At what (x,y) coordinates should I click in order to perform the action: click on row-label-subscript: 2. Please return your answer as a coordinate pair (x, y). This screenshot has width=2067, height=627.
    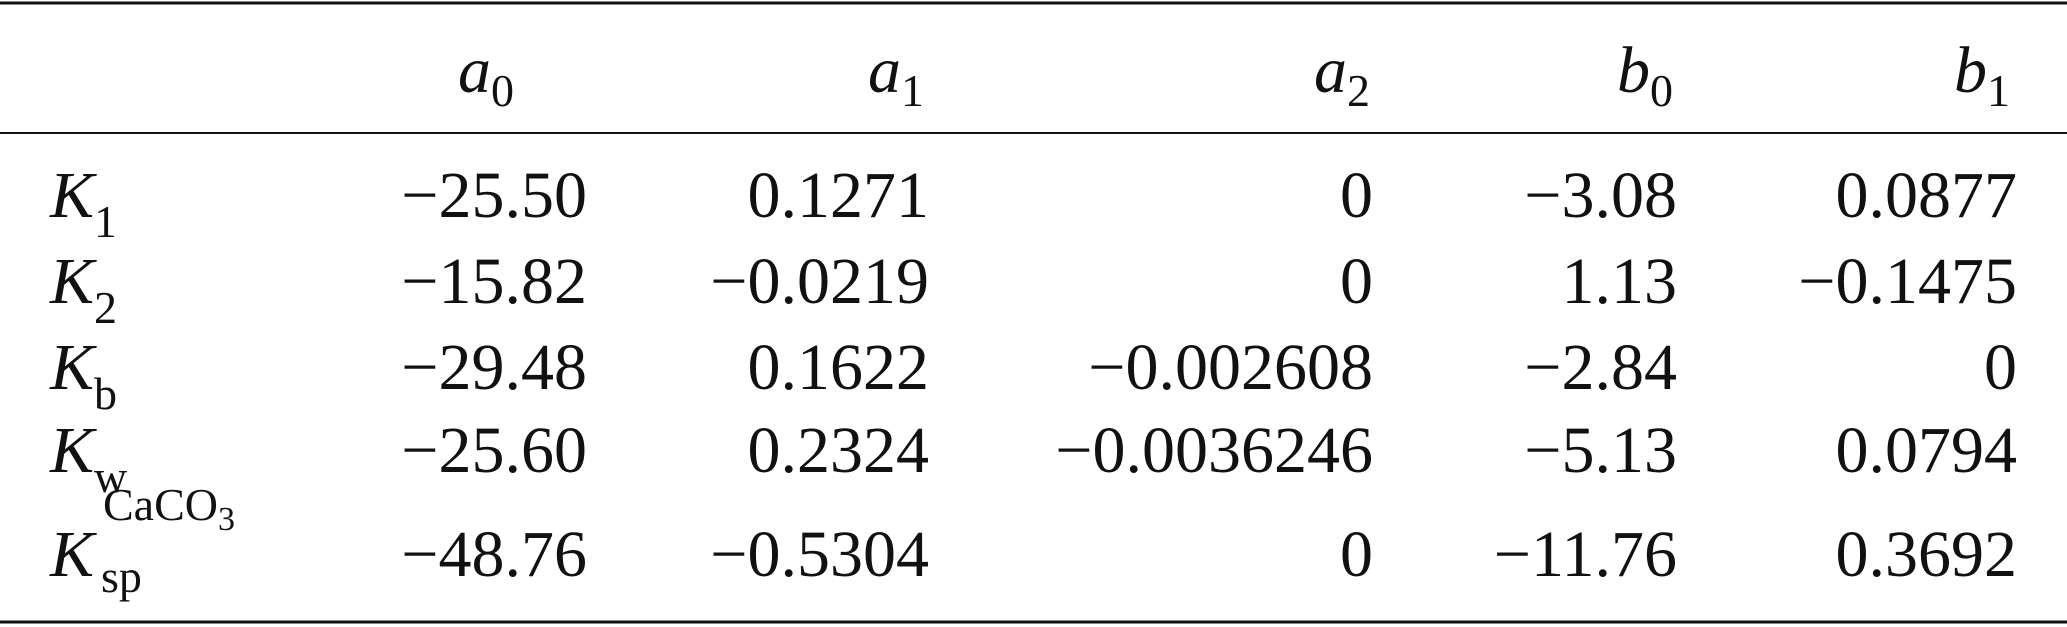
    Looking at the image, I should click on (105, 307).